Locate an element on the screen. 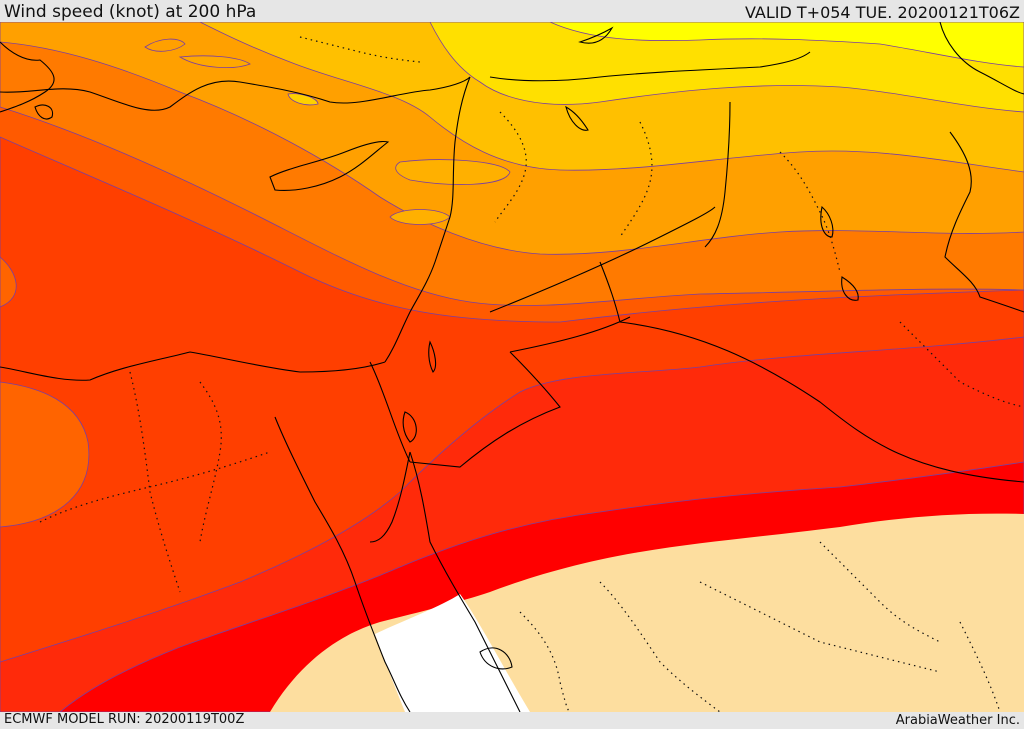 Image resolution: width=1024 pixels, height=729 pixels. credit: ArabiaWeather Inc. is located at coordinates (957, 720).